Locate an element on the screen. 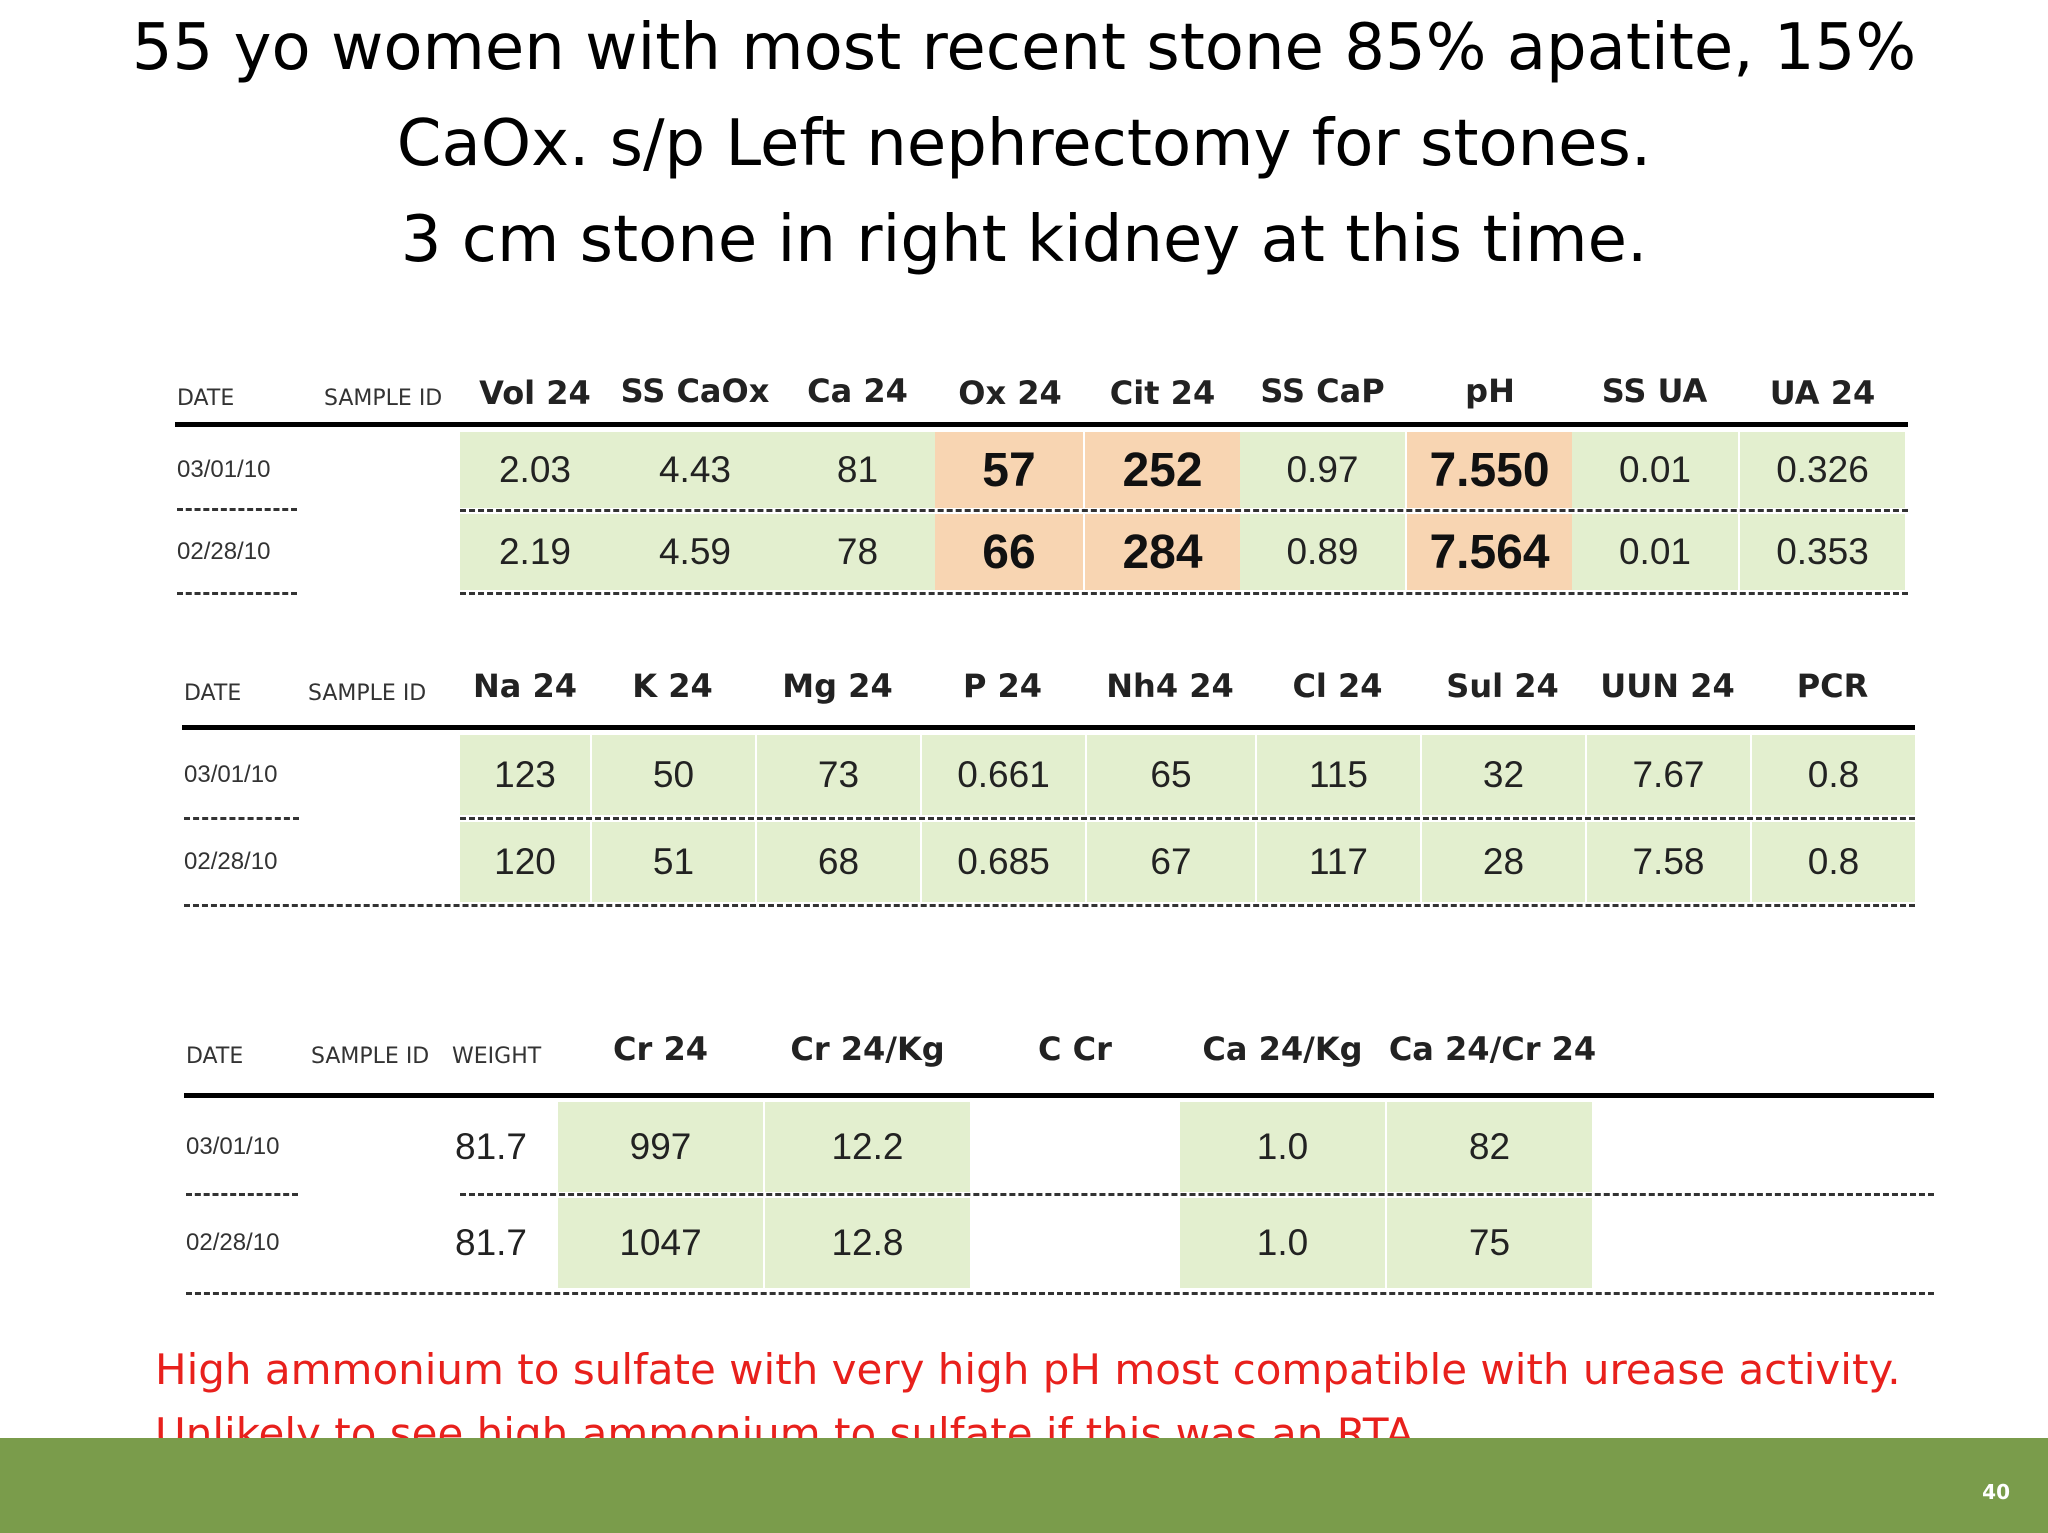  t3-row2-ca24-kg: 1.0 is located at coordinates (1282, 1243).